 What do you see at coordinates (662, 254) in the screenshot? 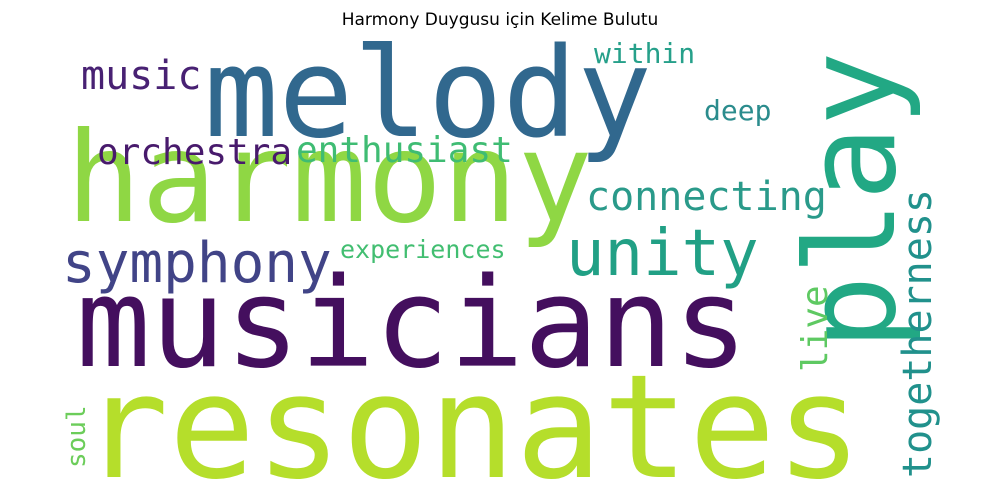
I see `word-unity: unity` at bounding box center [662, 254].